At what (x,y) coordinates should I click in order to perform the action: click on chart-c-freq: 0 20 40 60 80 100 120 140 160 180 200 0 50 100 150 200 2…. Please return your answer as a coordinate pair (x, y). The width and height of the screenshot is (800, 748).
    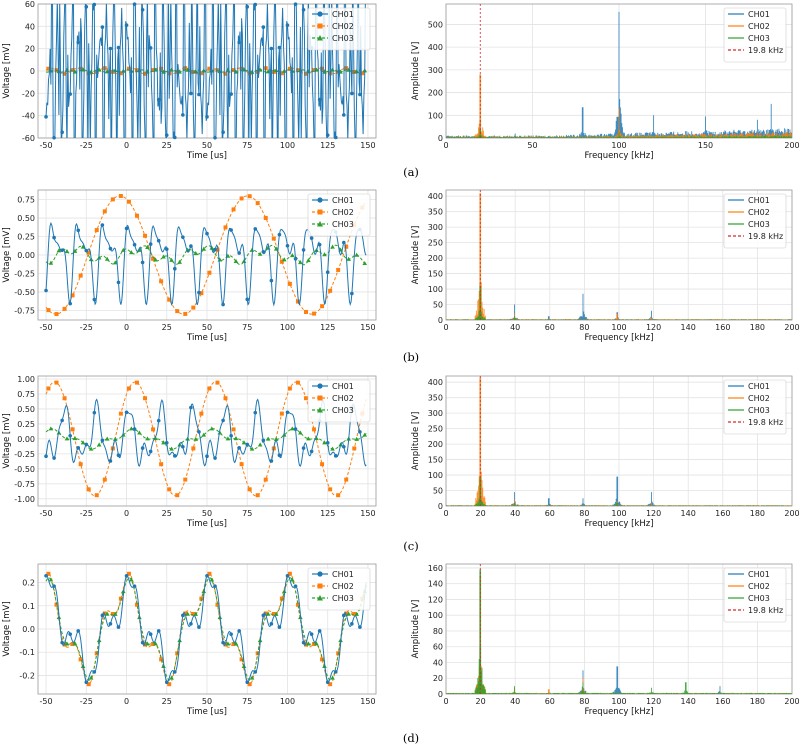
    Looking at the image, I should click on (605, 452).